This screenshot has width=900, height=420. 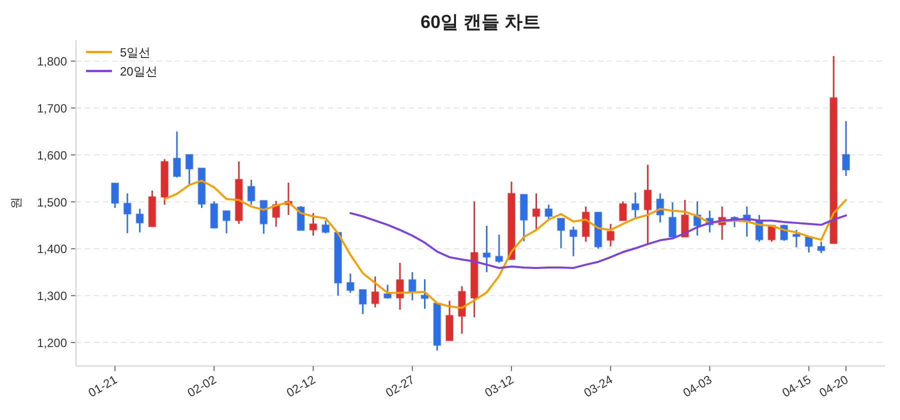 I want to click on y-tick-label: 1,600, so click(x=52, y=155).